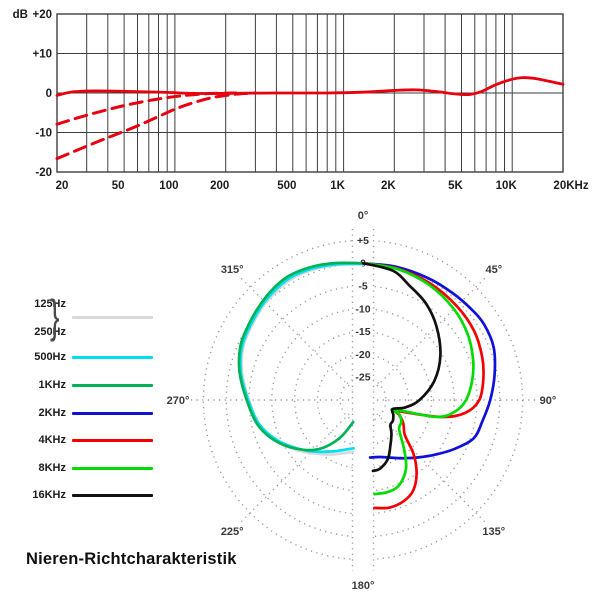 Image resolution: width=600 pixels, height=595 pixels. I want to click on polar-ring, so click(363, 400).